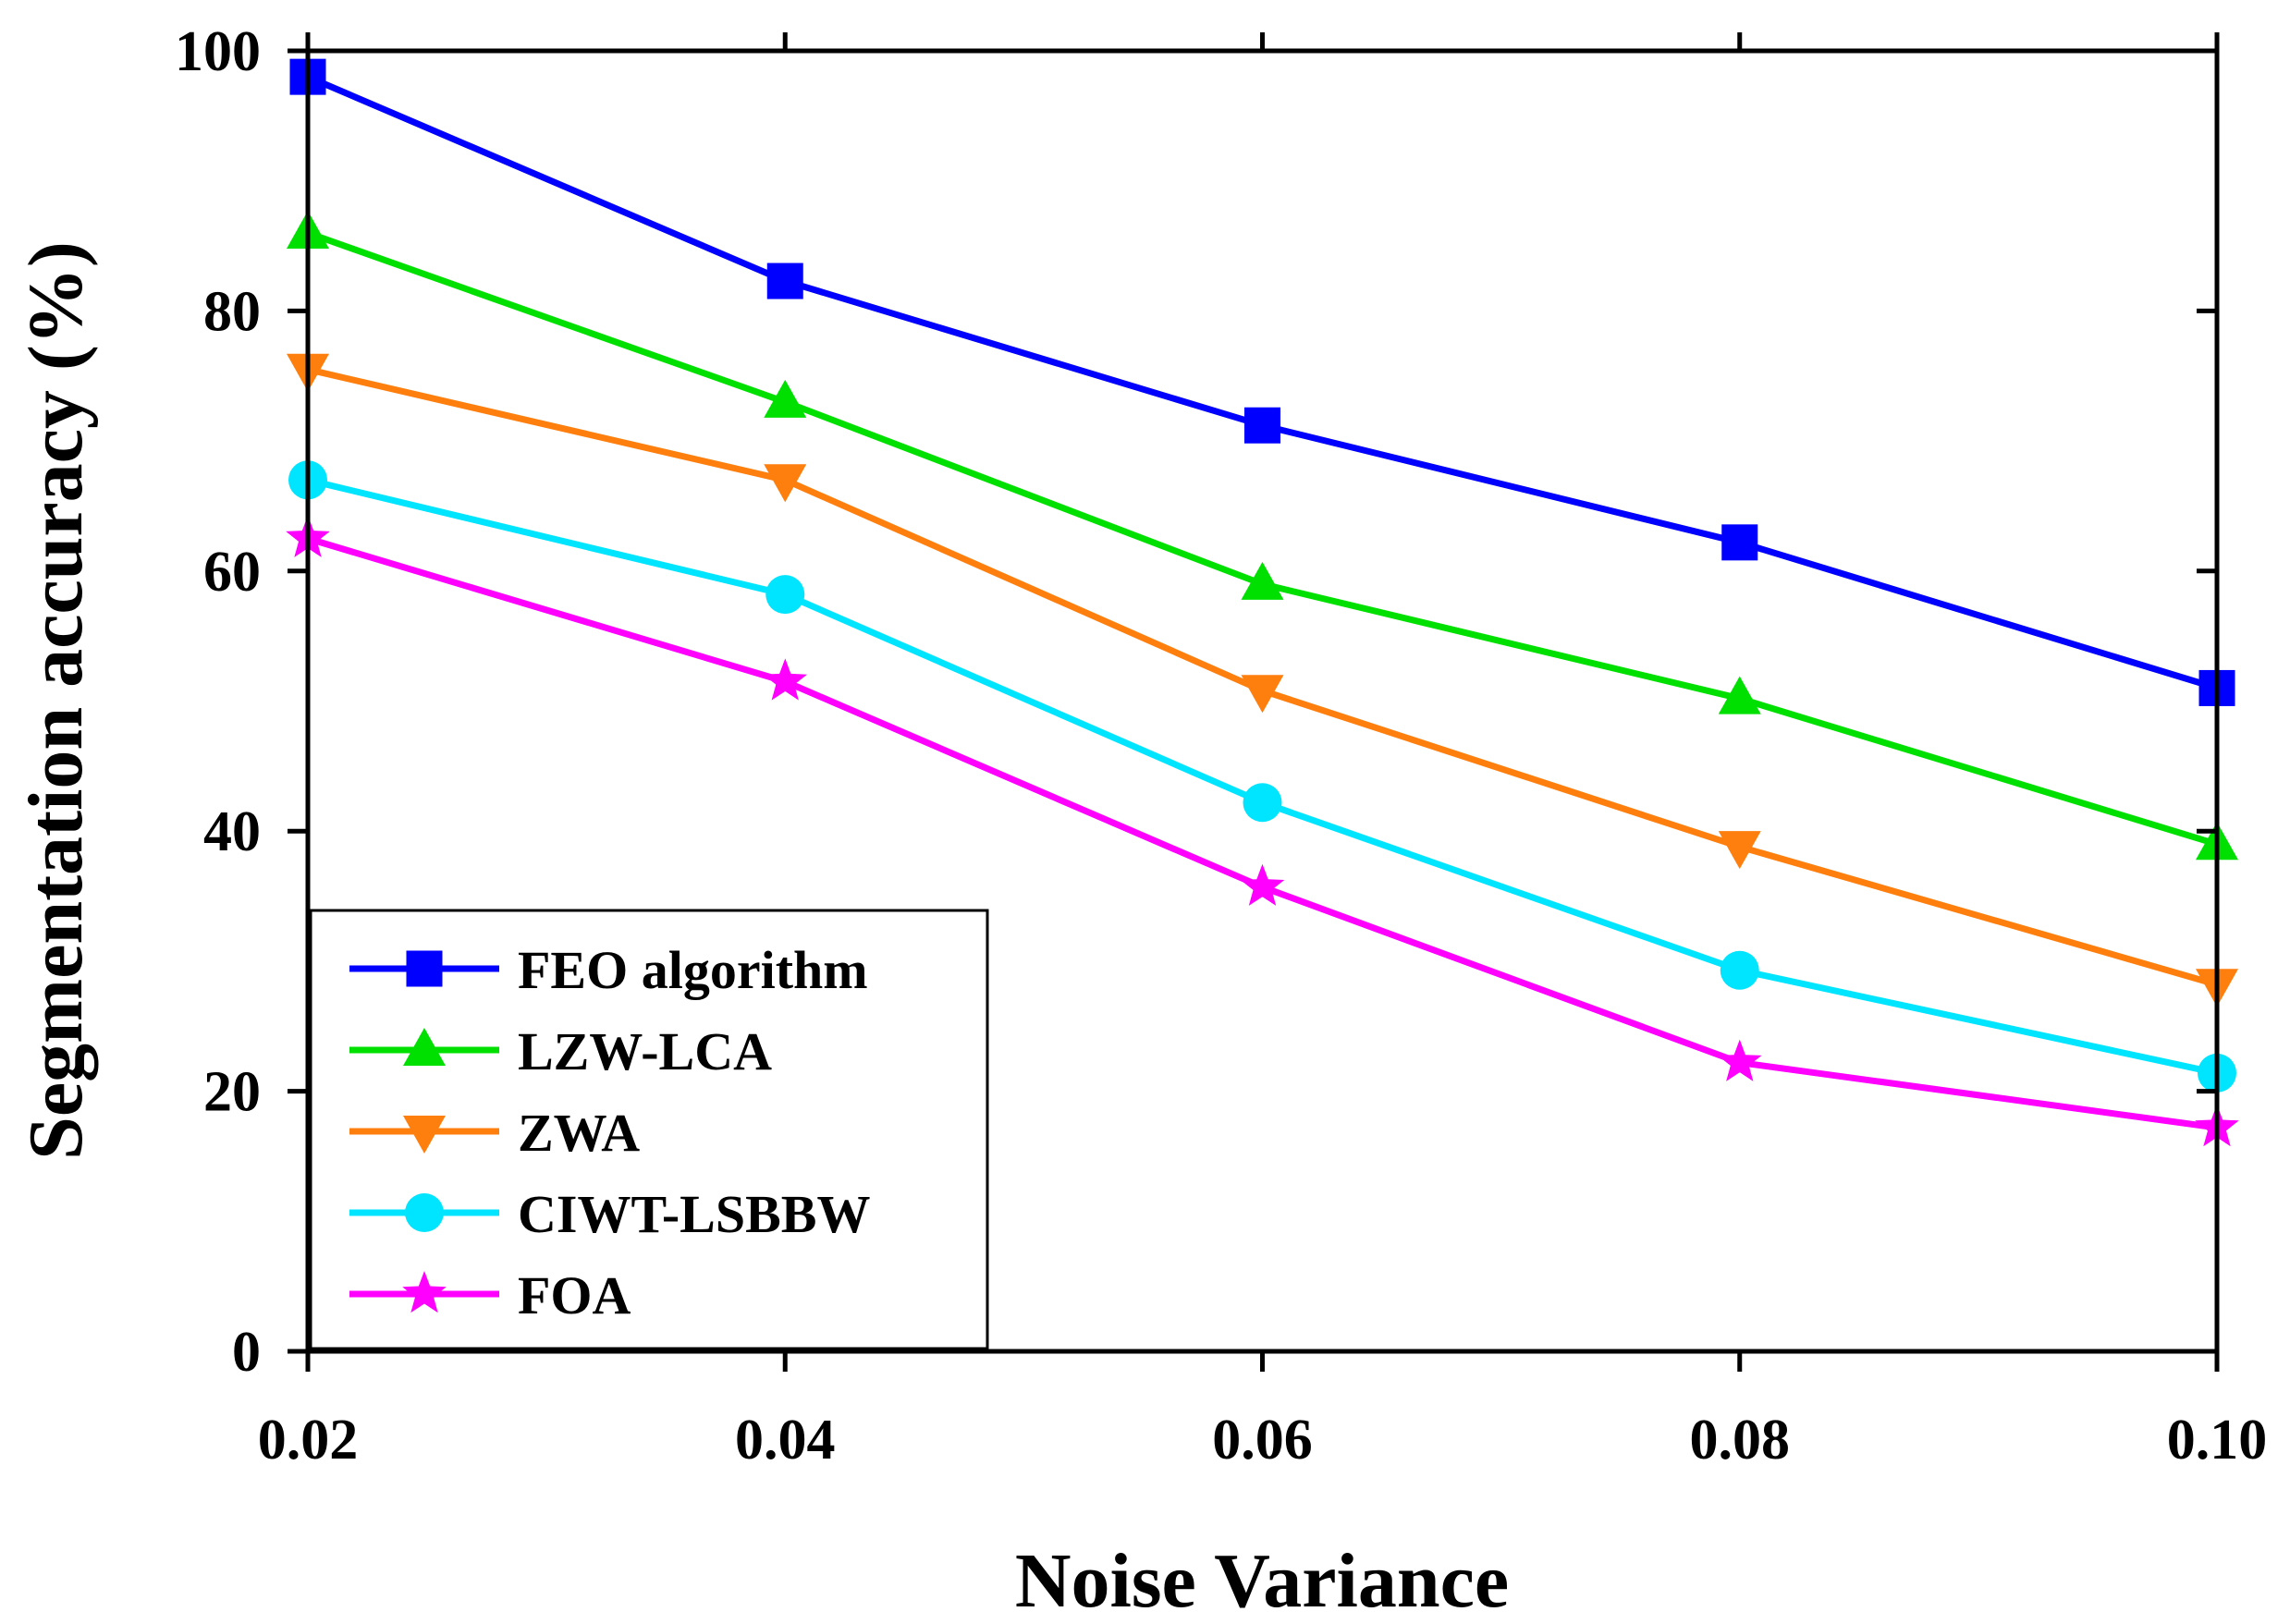 This screenshot has width=2290, height=1624. Describe the element at coordinates (490, 1295) in the screenshot. I see `legend-item-foa: FOA` at that location.